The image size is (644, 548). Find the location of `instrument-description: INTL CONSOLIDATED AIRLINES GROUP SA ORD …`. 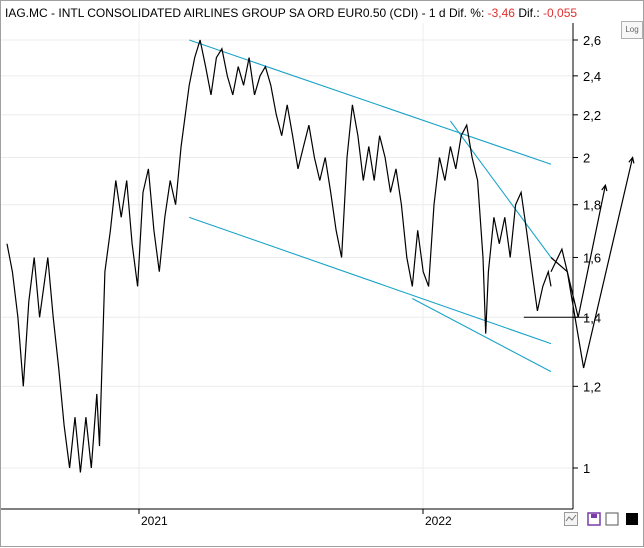

instrument-description: INTL CONSOLIDATED AIRLINES GROUP SA ORD … is located at coordinates (238, 13).